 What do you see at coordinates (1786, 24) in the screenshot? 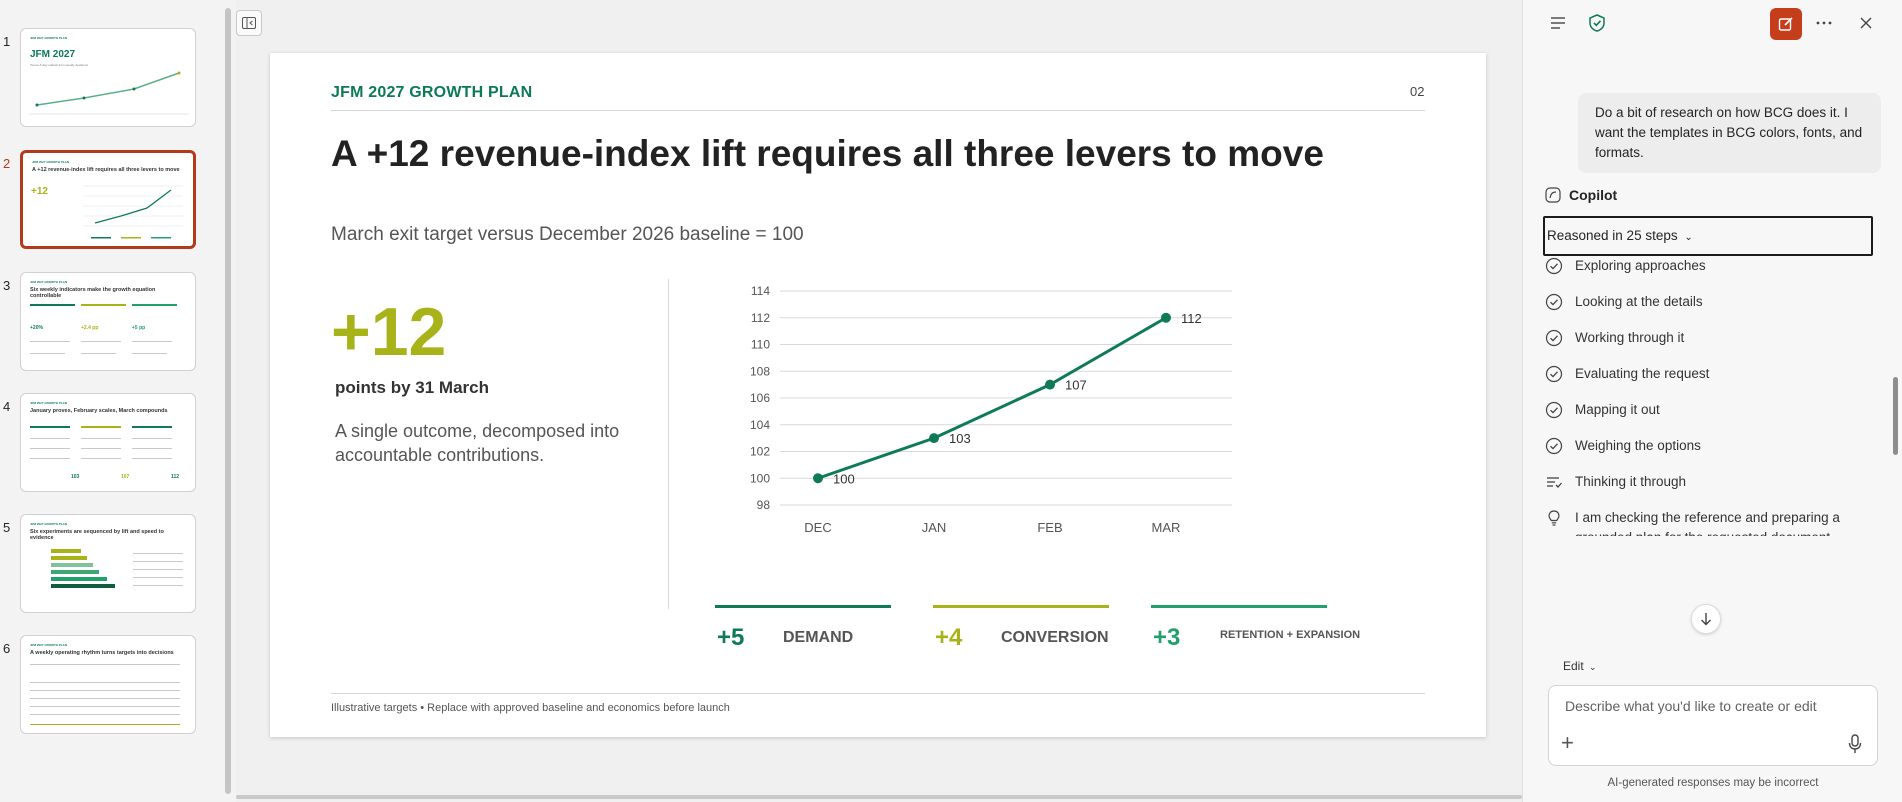
I see `new-chat-button` at bounding box center [1786, 24].